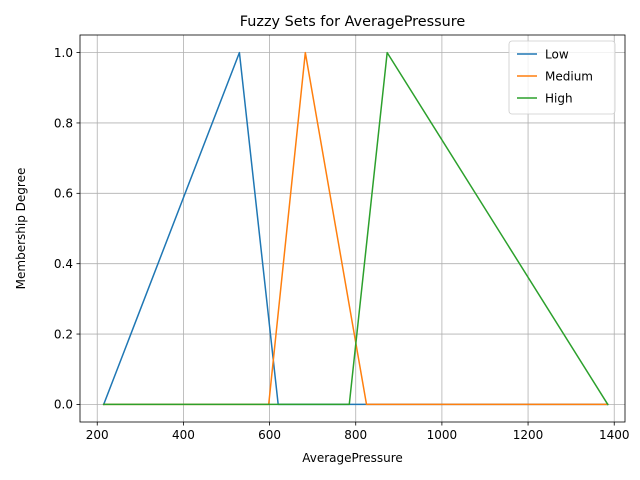  Describe the element at coordinates (97, 435) in the screenshot. I see `x-tick-label: 200` at that location.